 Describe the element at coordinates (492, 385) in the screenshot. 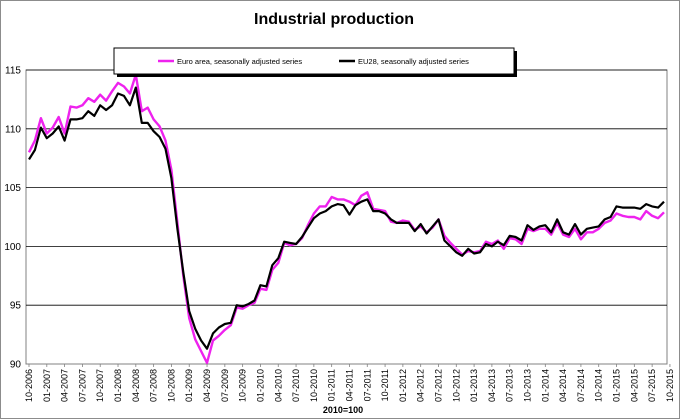

I see `x-tick-label: 04-2013` at that location.